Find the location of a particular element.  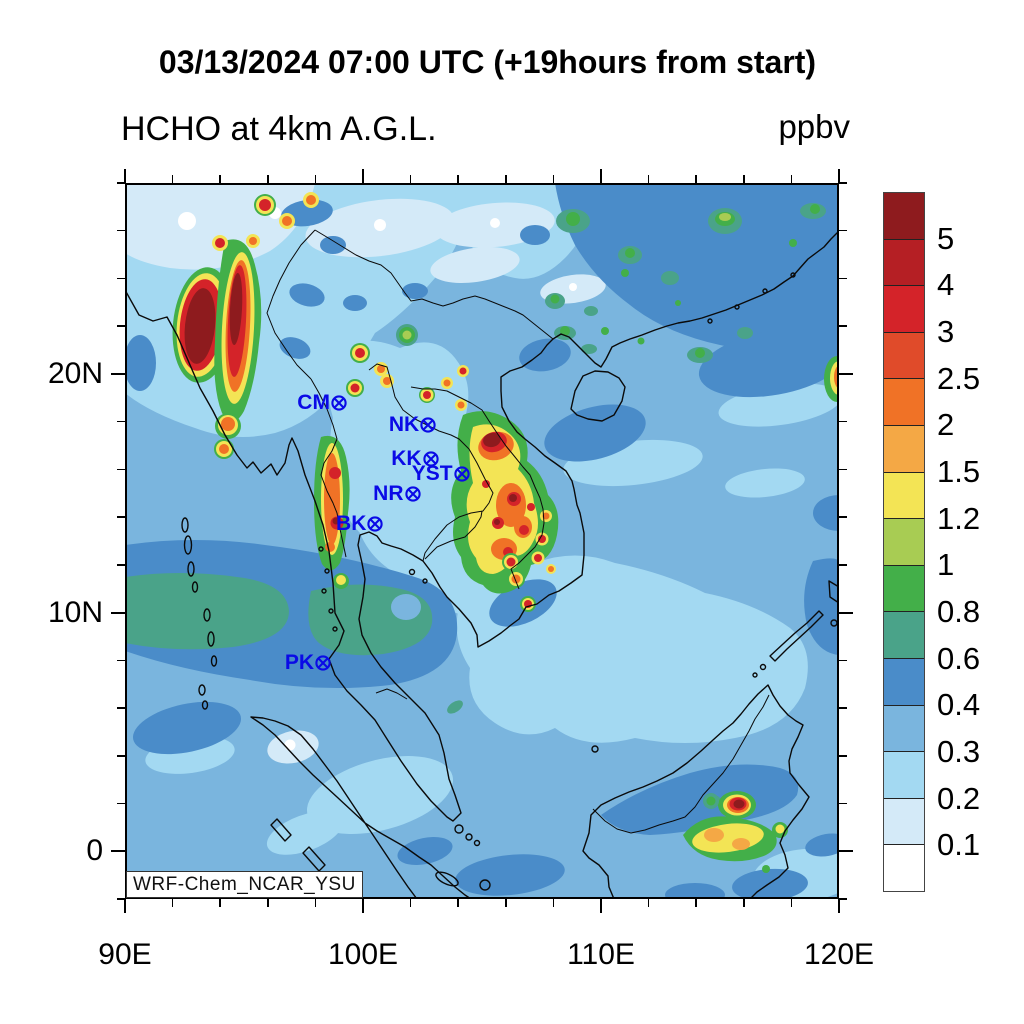

model-watermark: WRF-Chem_NCAR_YSU is located at coordinates (244, 884).